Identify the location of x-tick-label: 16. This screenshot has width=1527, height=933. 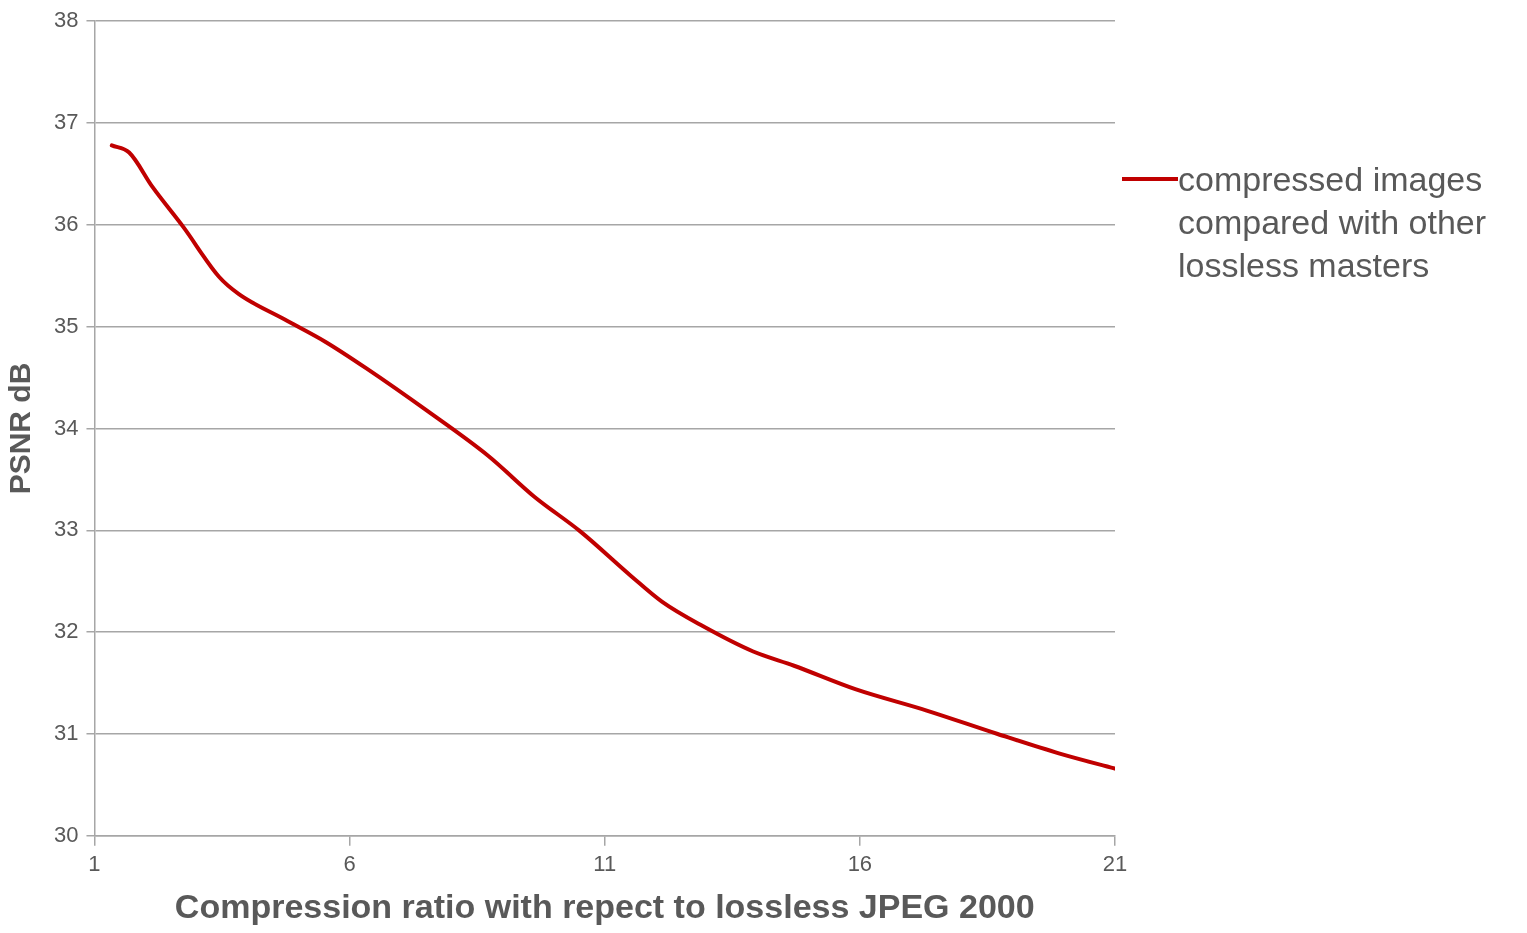
(860, 864).